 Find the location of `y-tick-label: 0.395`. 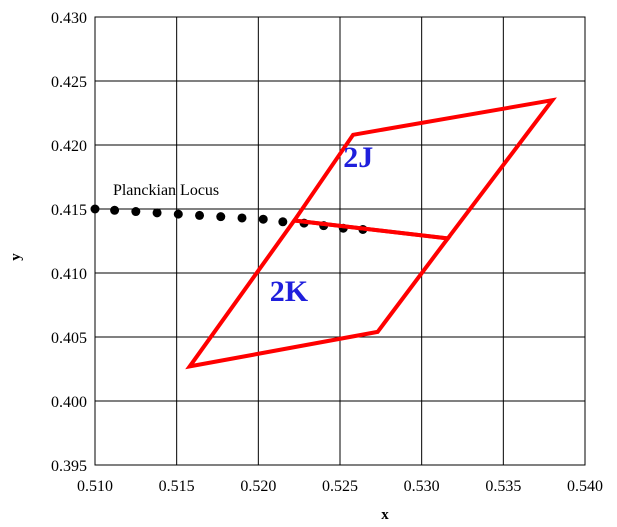

y-tick-label: 0.395 is located at coordinates (69, 466).